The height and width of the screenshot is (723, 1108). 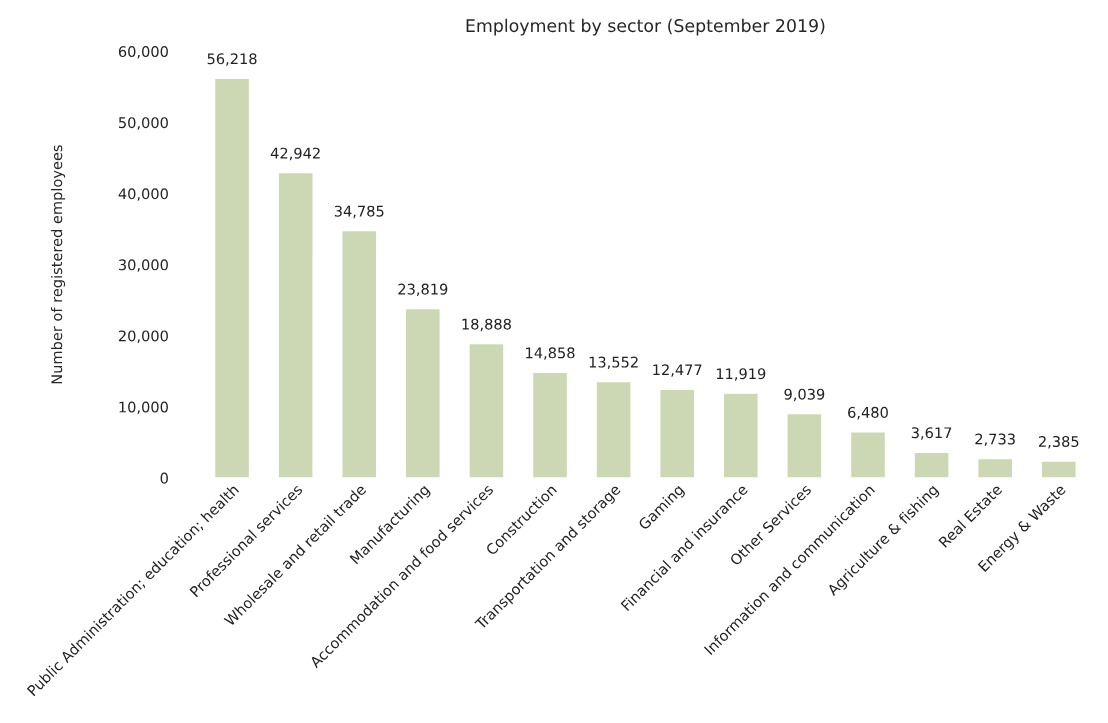 What do you see at coordinates (741, 374) in the screenshot?
I see `data-label: 11,919` at bounding box center [741, 374].